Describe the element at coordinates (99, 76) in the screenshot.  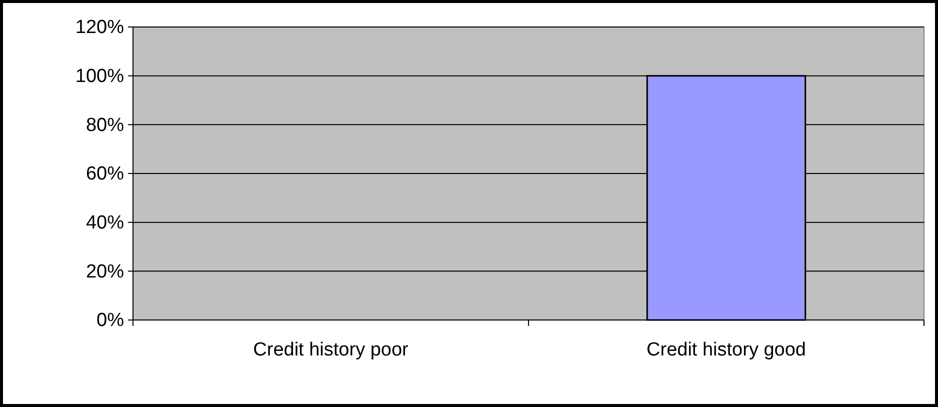
I see `y-tick-label: 100%` at that location.